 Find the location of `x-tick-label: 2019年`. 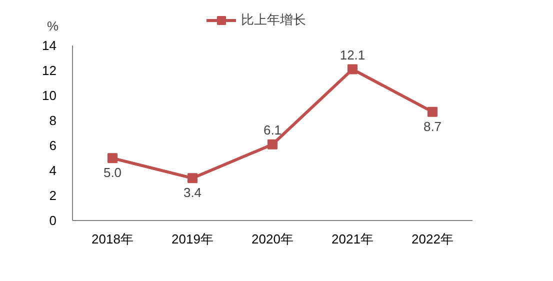

x-tick-label: 2019年 is located at coordinates (193, 239).